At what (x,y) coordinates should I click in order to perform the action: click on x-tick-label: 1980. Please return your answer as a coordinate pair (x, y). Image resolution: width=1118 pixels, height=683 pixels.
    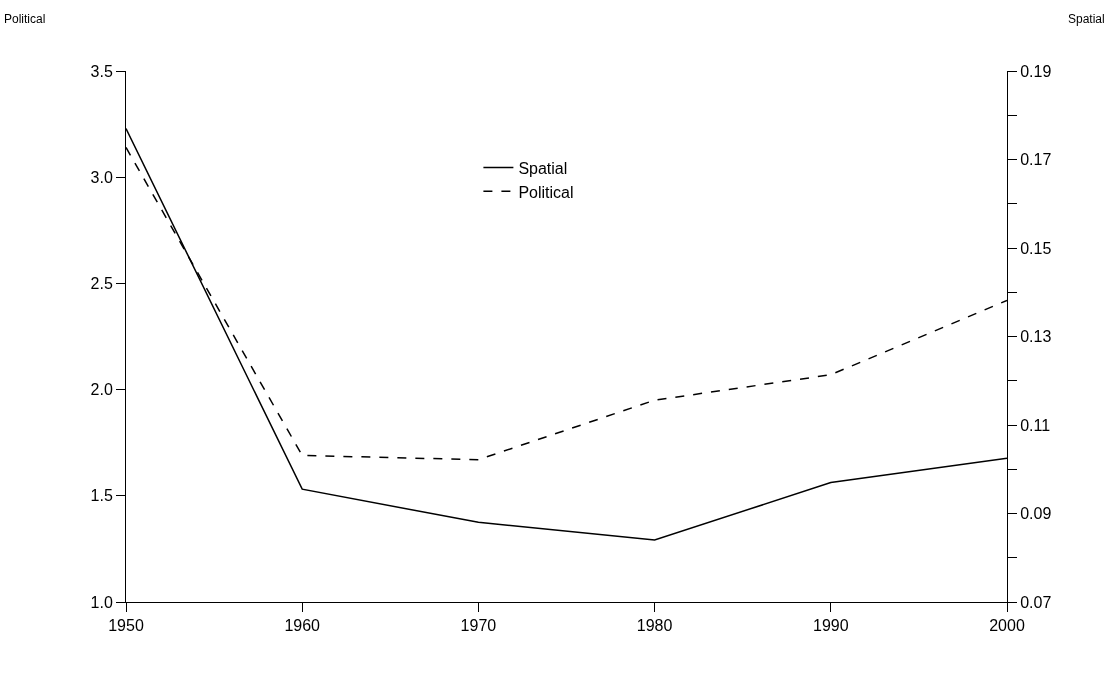
    Looking at the image, I should click on (654, 626).